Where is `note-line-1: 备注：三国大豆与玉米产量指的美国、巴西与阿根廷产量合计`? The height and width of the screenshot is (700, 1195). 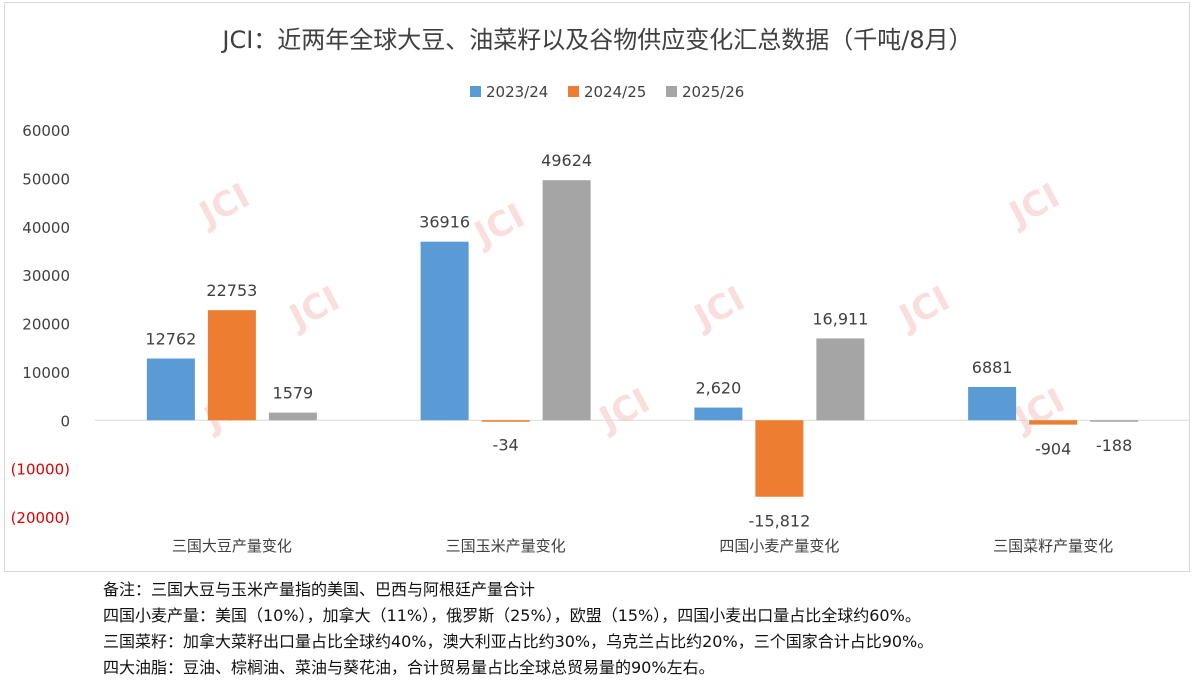 note-line-1: 备注：三国大豆与玉米产量指的美国、巴西与阿根廷产量合计 is located at coordinates (319, 589).